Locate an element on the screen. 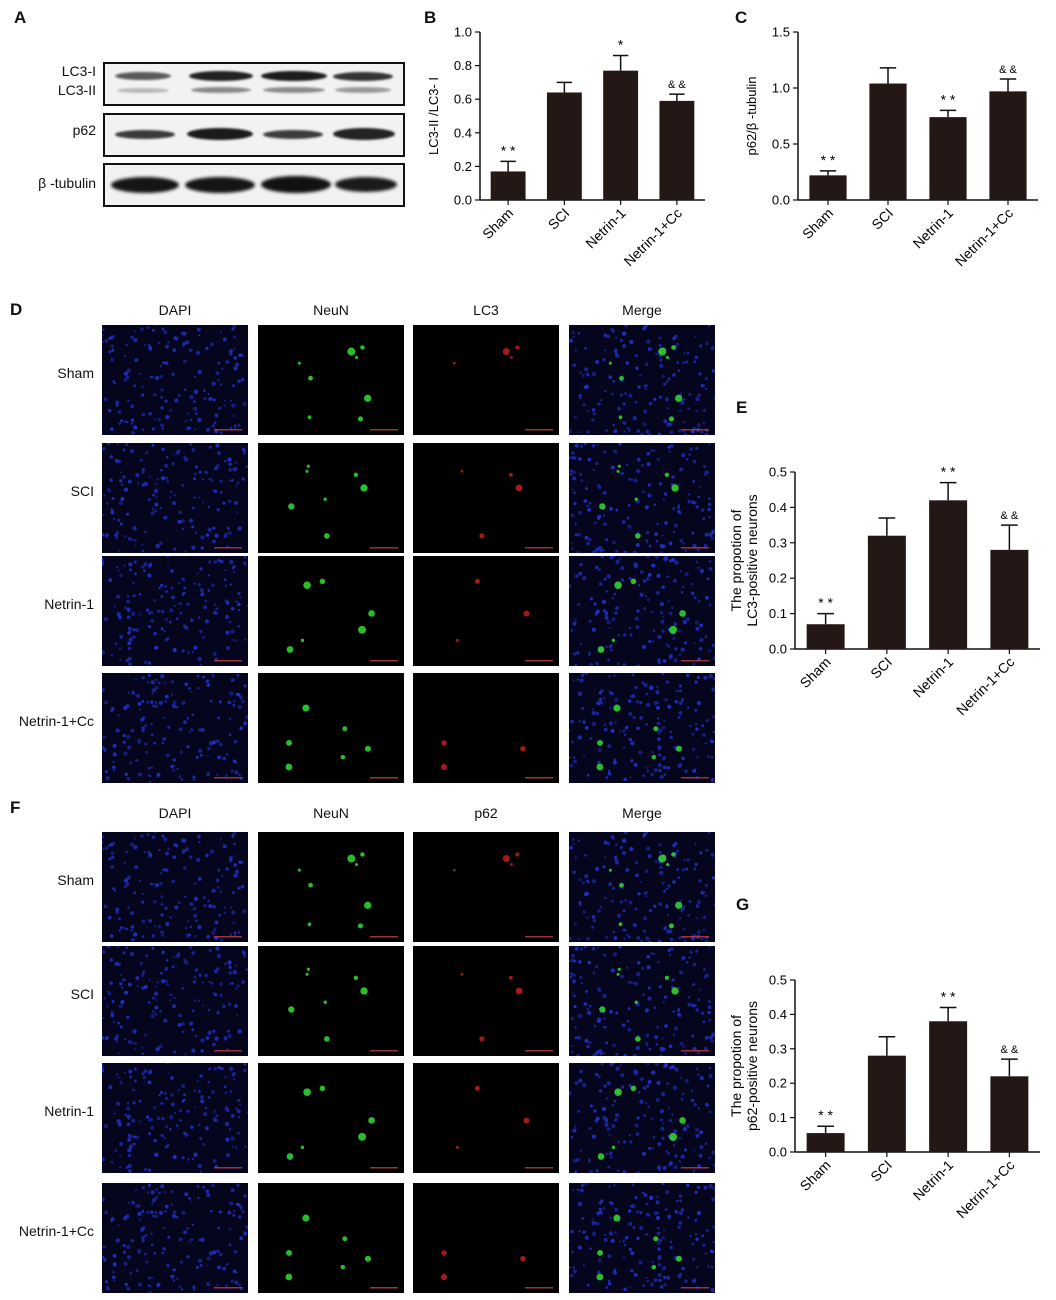 The image size is (1056, 1300). wb-label-lc3-ii: LC3-II is located at coordinates (76, 90).